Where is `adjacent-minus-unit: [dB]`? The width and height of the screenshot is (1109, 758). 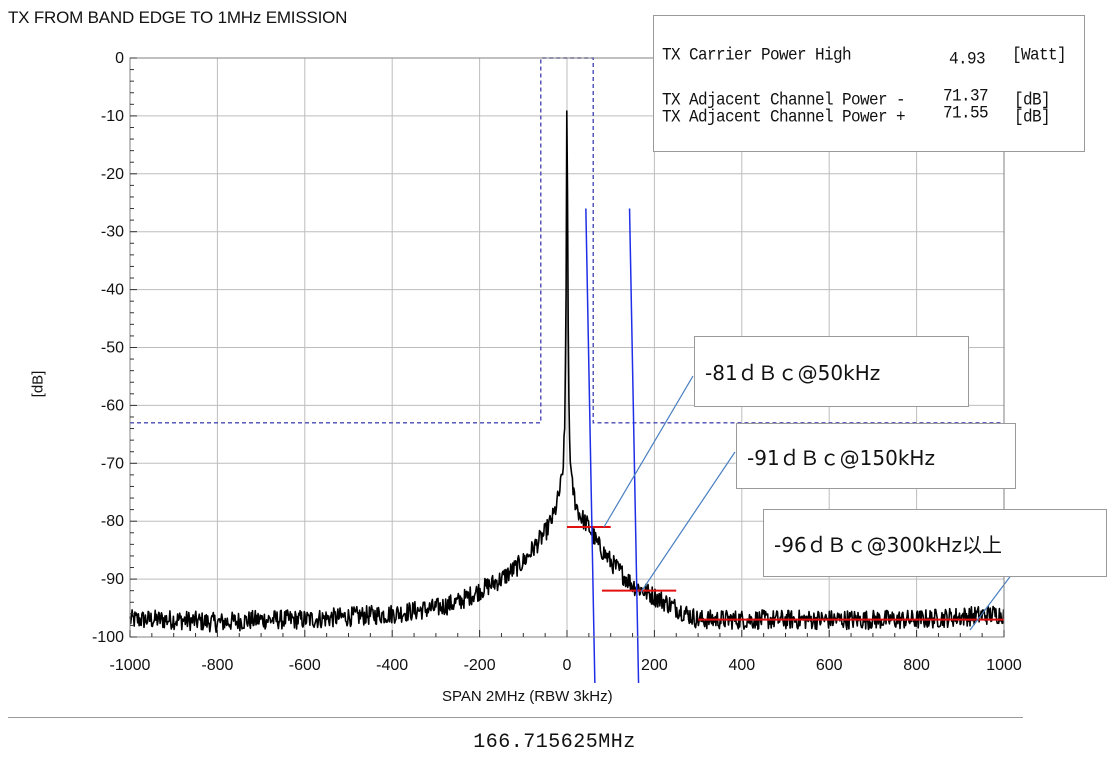
adjacent-minus-unit: [dB] is located at coordinates (1032, 100).